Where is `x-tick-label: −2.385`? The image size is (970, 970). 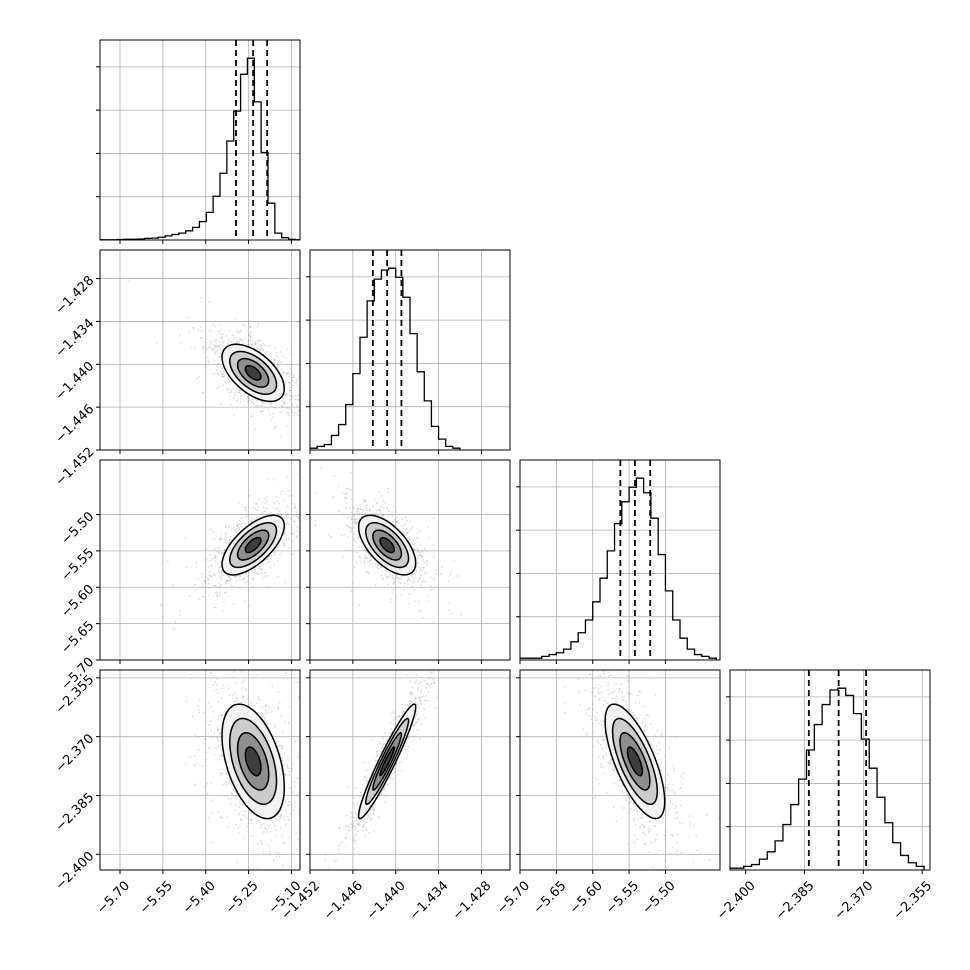
x-tick-label: −2.385 is located at coordinates (795, 900).